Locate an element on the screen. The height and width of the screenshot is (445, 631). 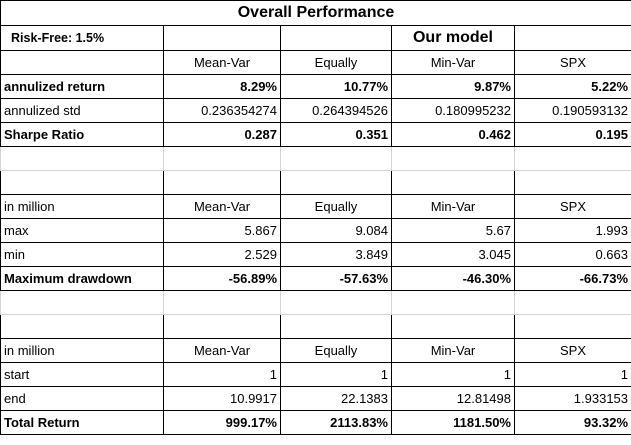
value-cell: 1.993 is located at coordinates (572, 230).